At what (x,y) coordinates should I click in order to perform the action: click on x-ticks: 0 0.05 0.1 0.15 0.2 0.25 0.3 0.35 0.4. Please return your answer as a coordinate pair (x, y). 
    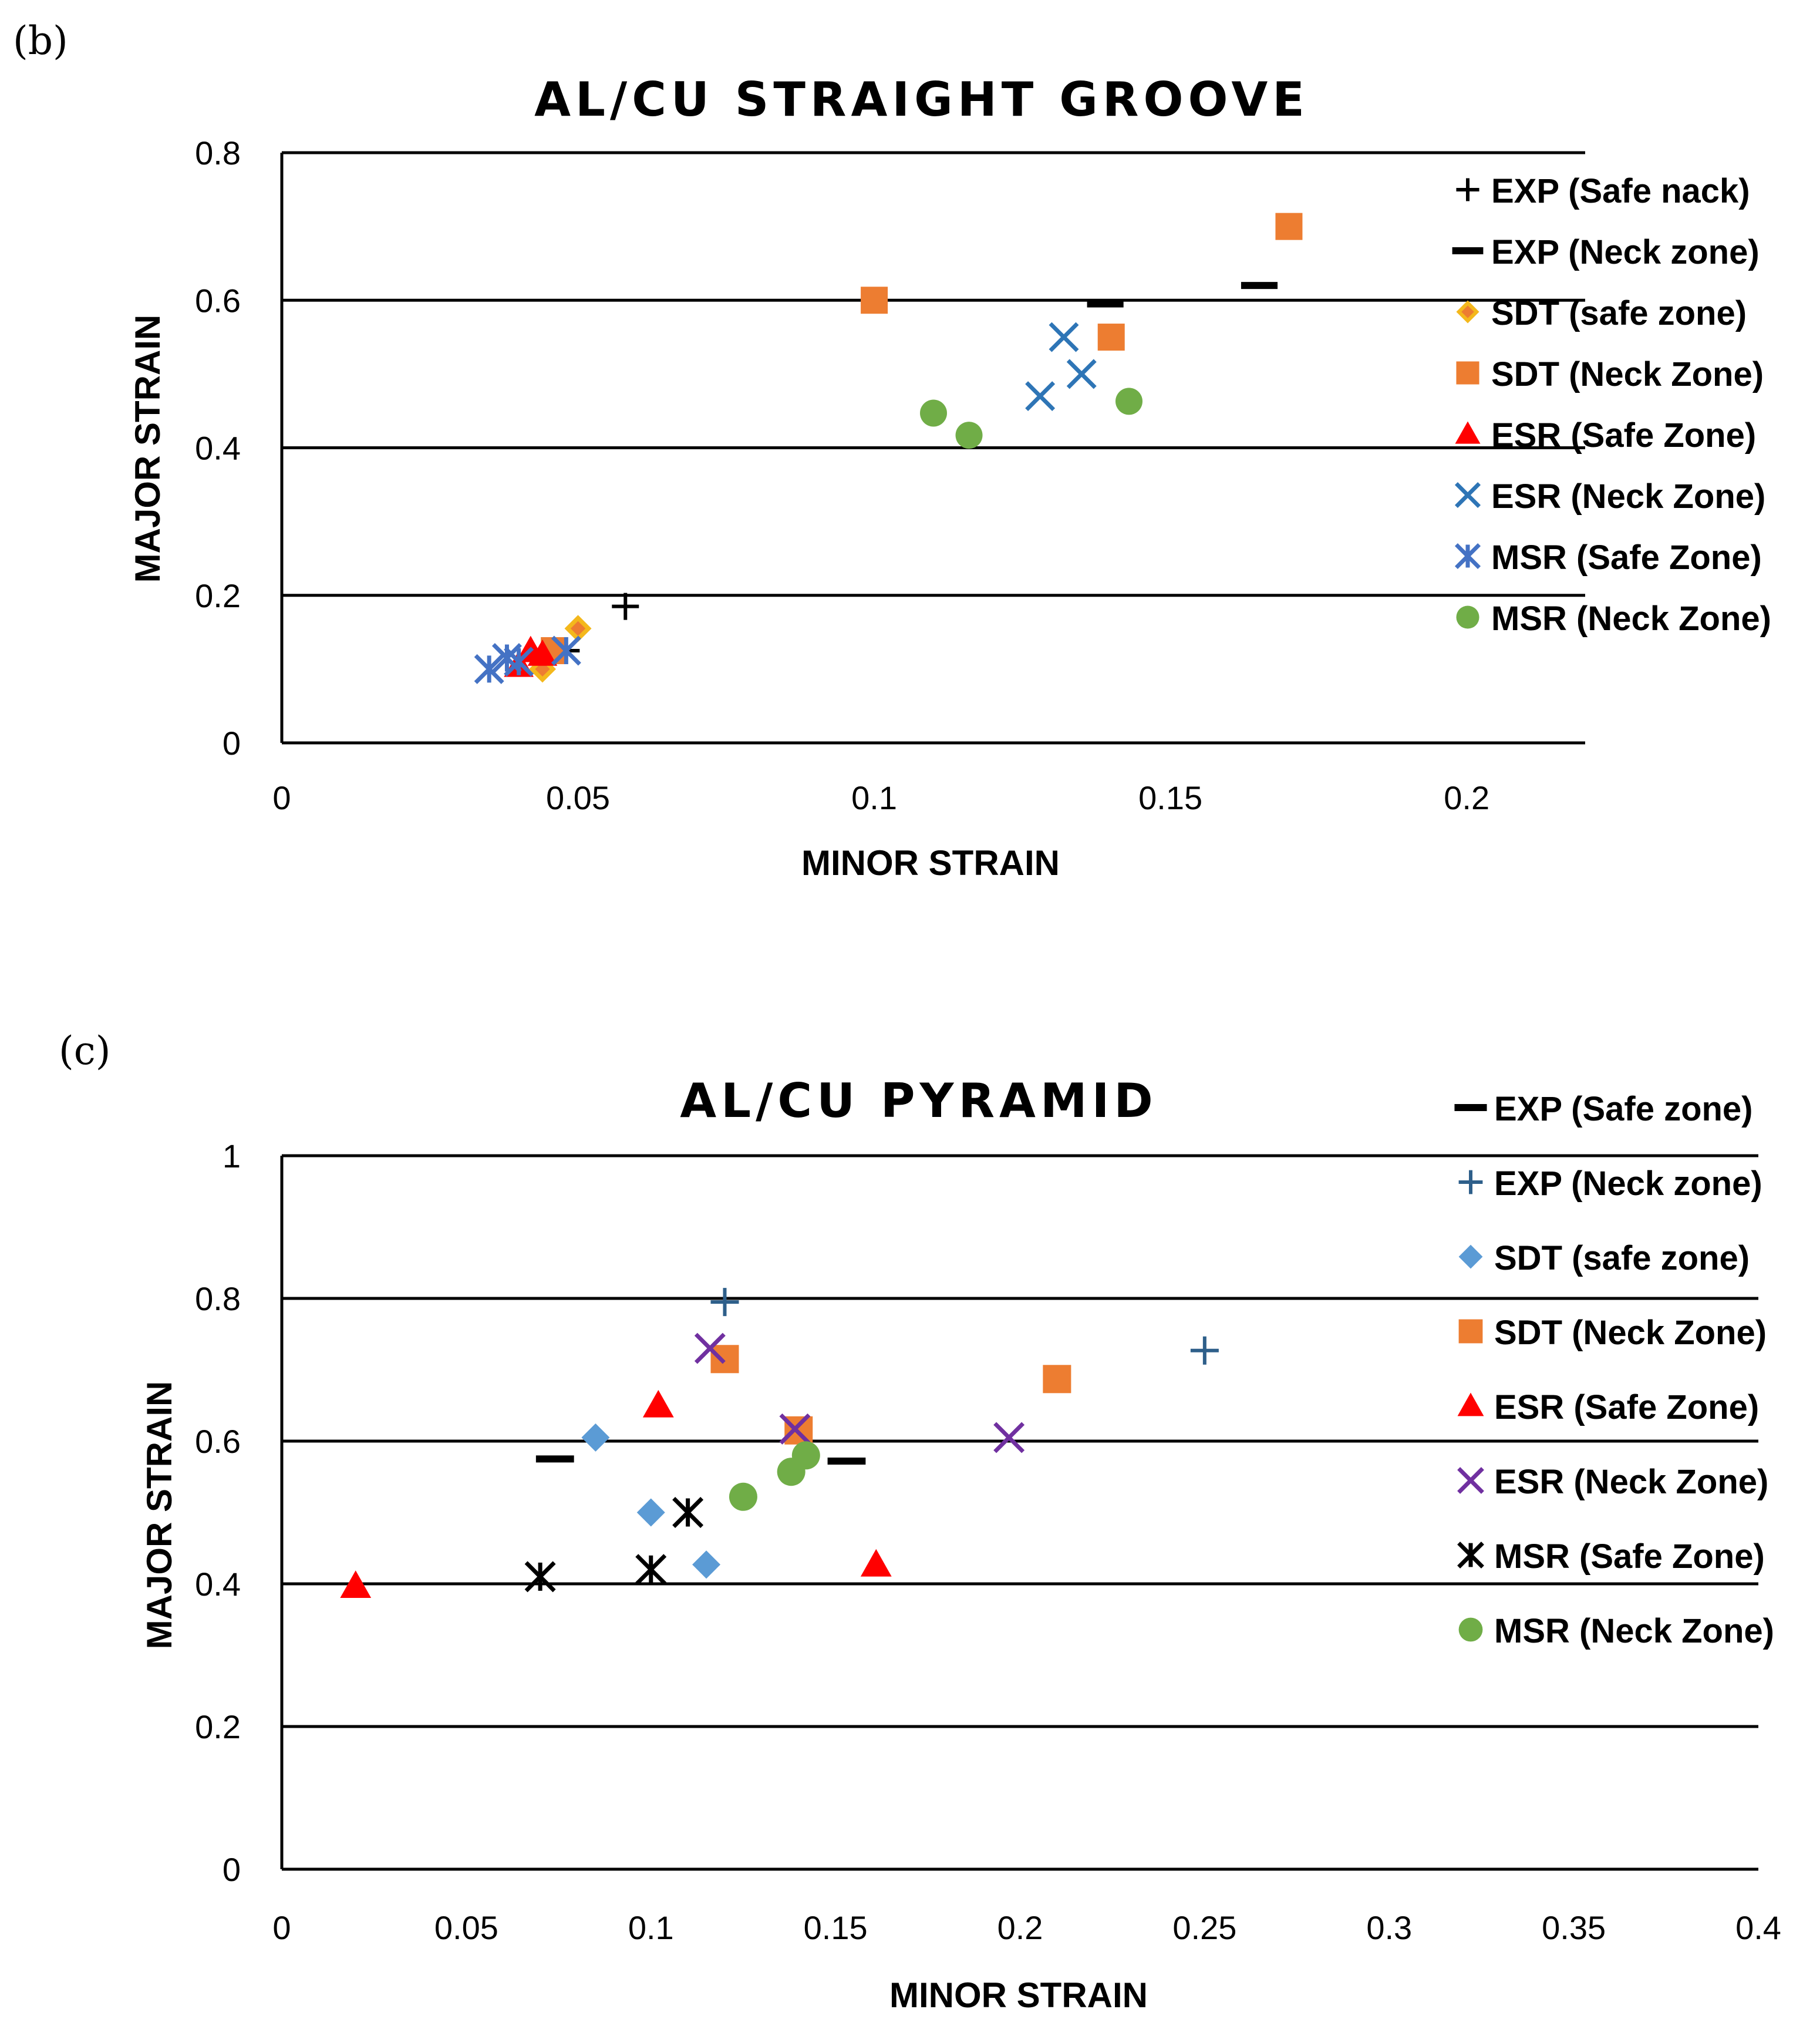
    Looking at the image, I should click on (1026, 1927).